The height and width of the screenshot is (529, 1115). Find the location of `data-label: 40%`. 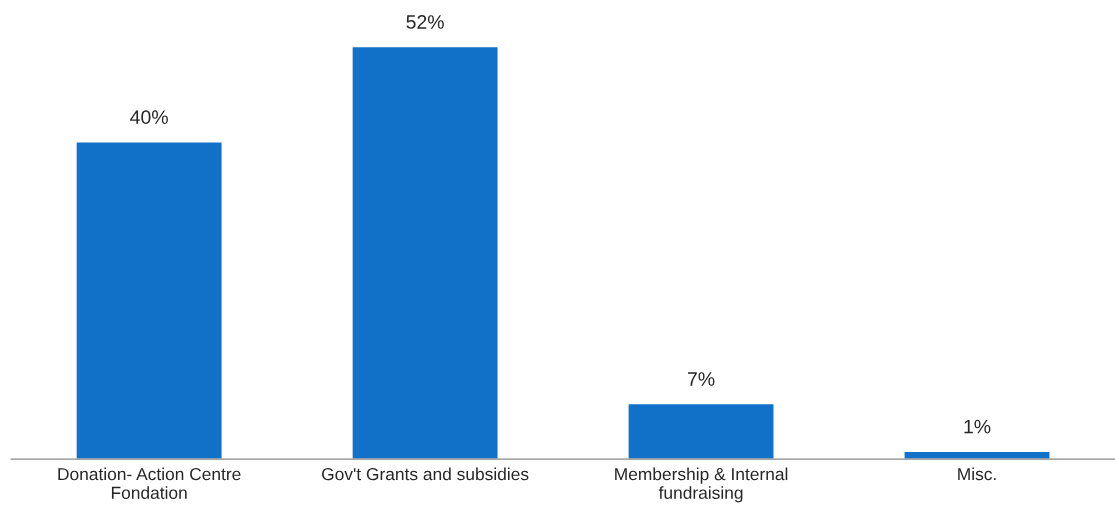

data-label: 40% is located at coordinates (149, 117).